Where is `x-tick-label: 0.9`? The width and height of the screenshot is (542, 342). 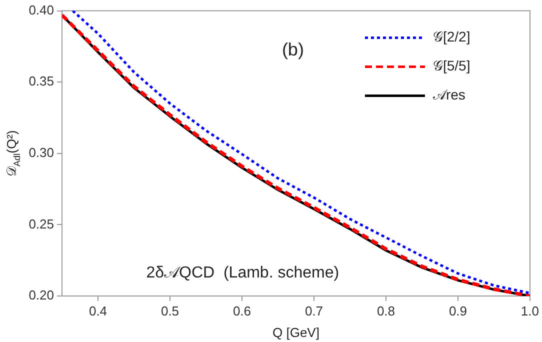 x-tick-label: 0.9 is located at coordinates (458, 310).